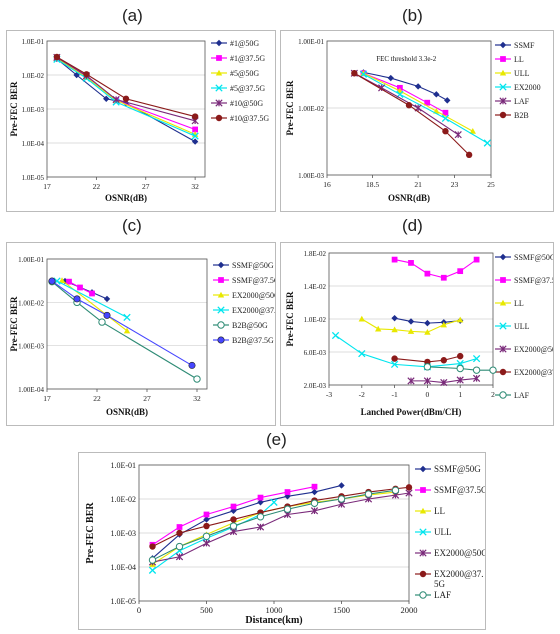 This screenshot has width=560, height=634. What do you see at coordinates (418, 184) in the screenshot?
I see `x-tick-label: 21` at bounding box center [418, 184].